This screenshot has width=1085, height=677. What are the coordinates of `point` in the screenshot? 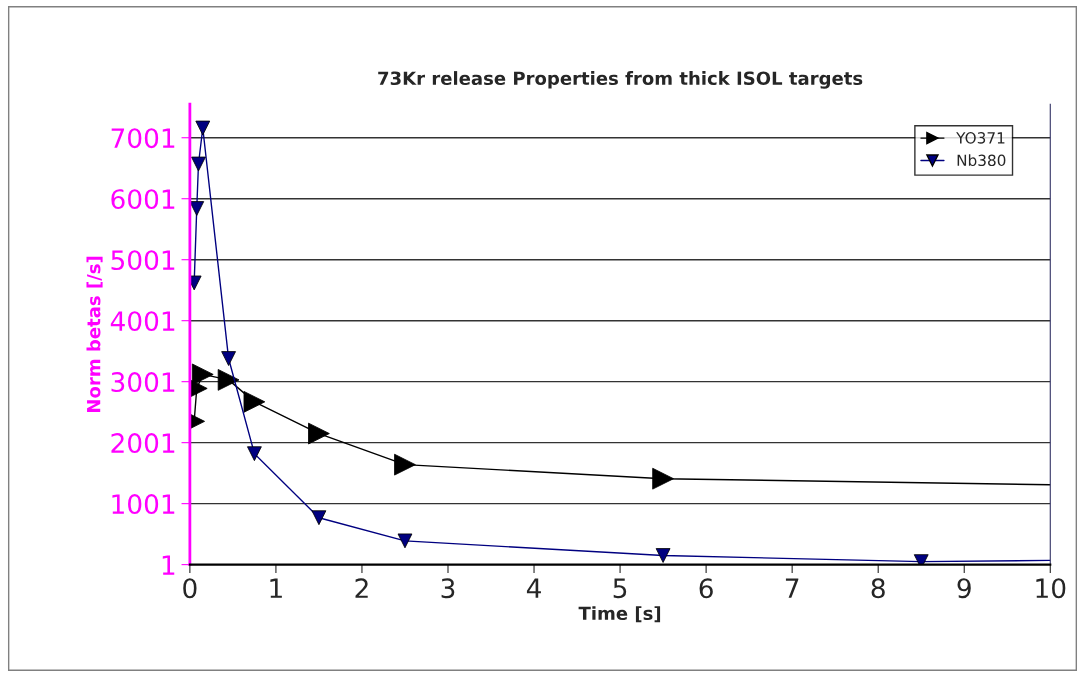 It's located at (254, 402).